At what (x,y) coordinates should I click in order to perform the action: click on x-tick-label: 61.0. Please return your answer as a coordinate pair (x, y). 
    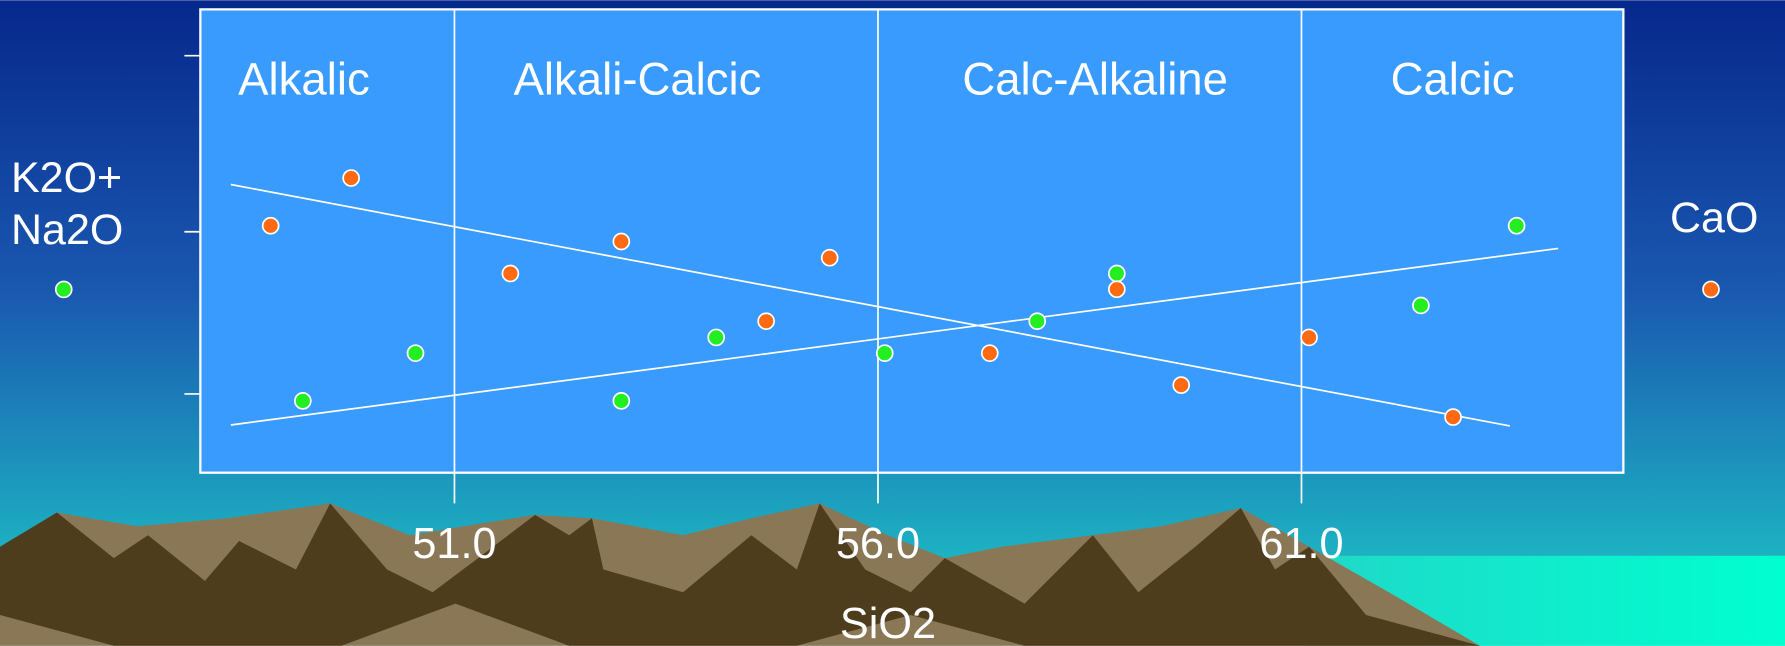
    Looking at the image, I should click on (1301, 544).